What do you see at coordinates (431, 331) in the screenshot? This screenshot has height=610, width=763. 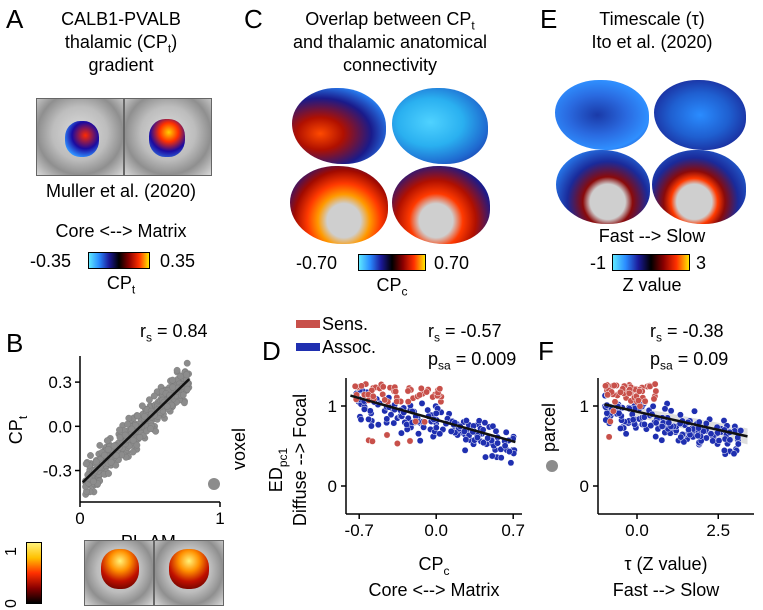 I see `panel-d-stat1-label: r` at bounding box center [431, 331].